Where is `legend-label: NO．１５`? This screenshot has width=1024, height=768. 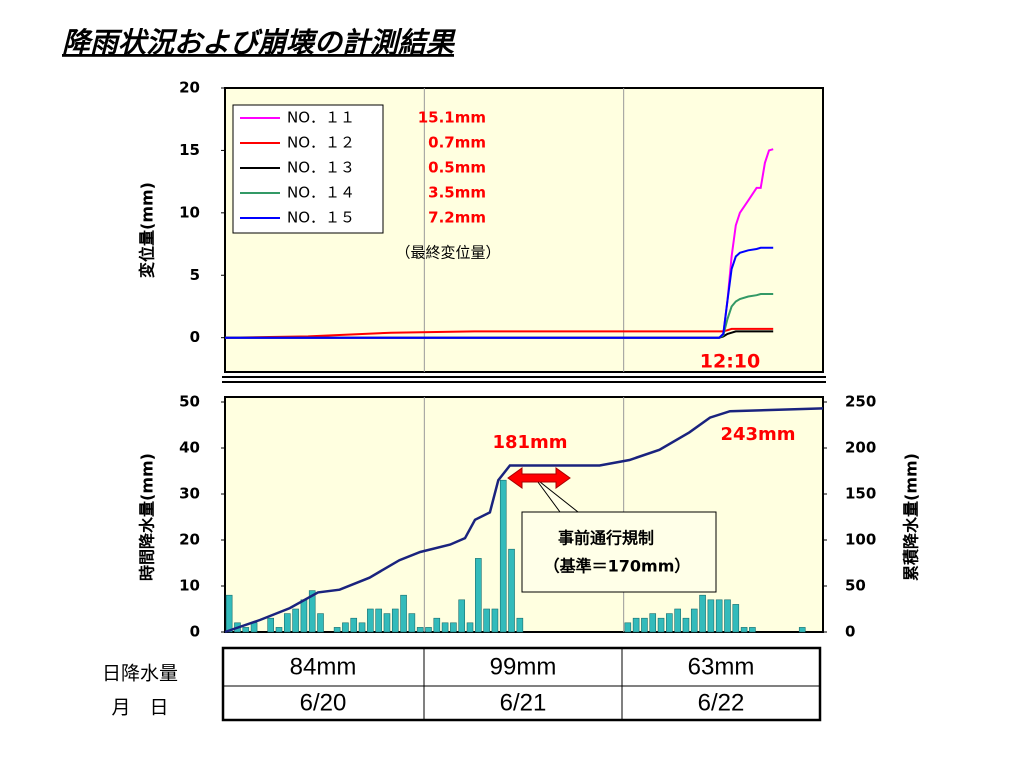 legend-label: NO．１５ is located at coordinates (321, 218).